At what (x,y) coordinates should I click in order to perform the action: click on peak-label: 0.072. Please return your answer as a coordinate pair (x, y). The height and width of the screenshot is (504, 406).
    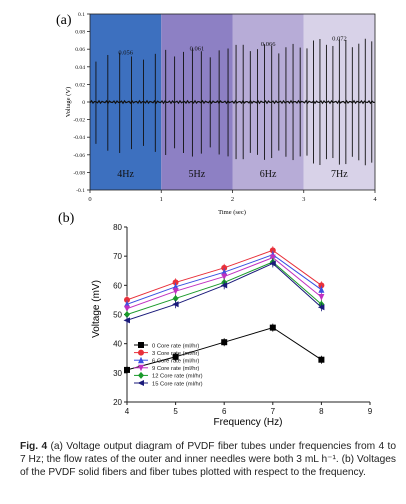
    Looking at the image, I should click on (339, 39).